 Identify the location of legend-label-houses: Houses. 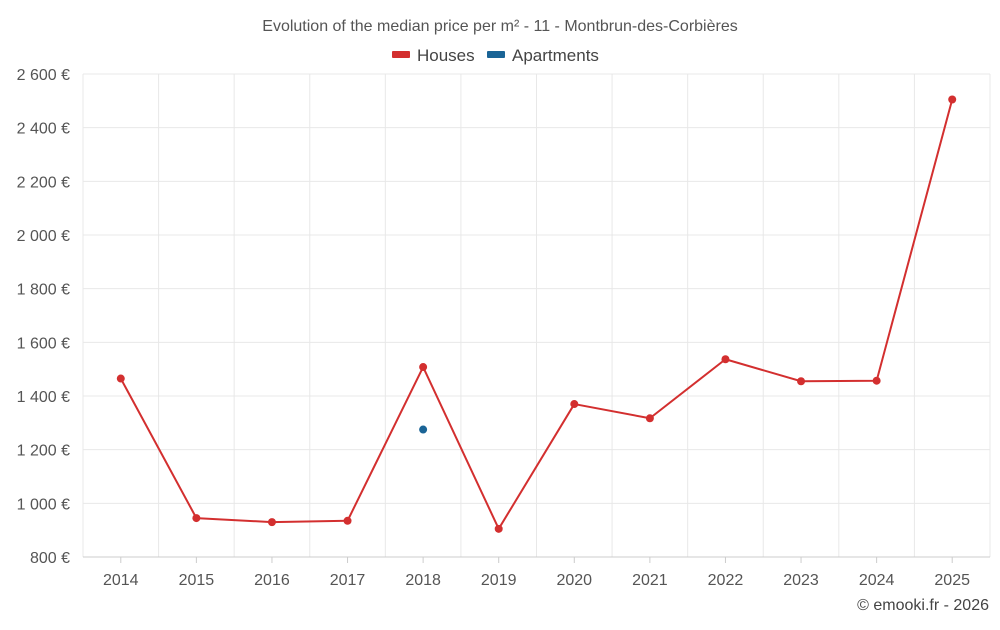
(446, 55).